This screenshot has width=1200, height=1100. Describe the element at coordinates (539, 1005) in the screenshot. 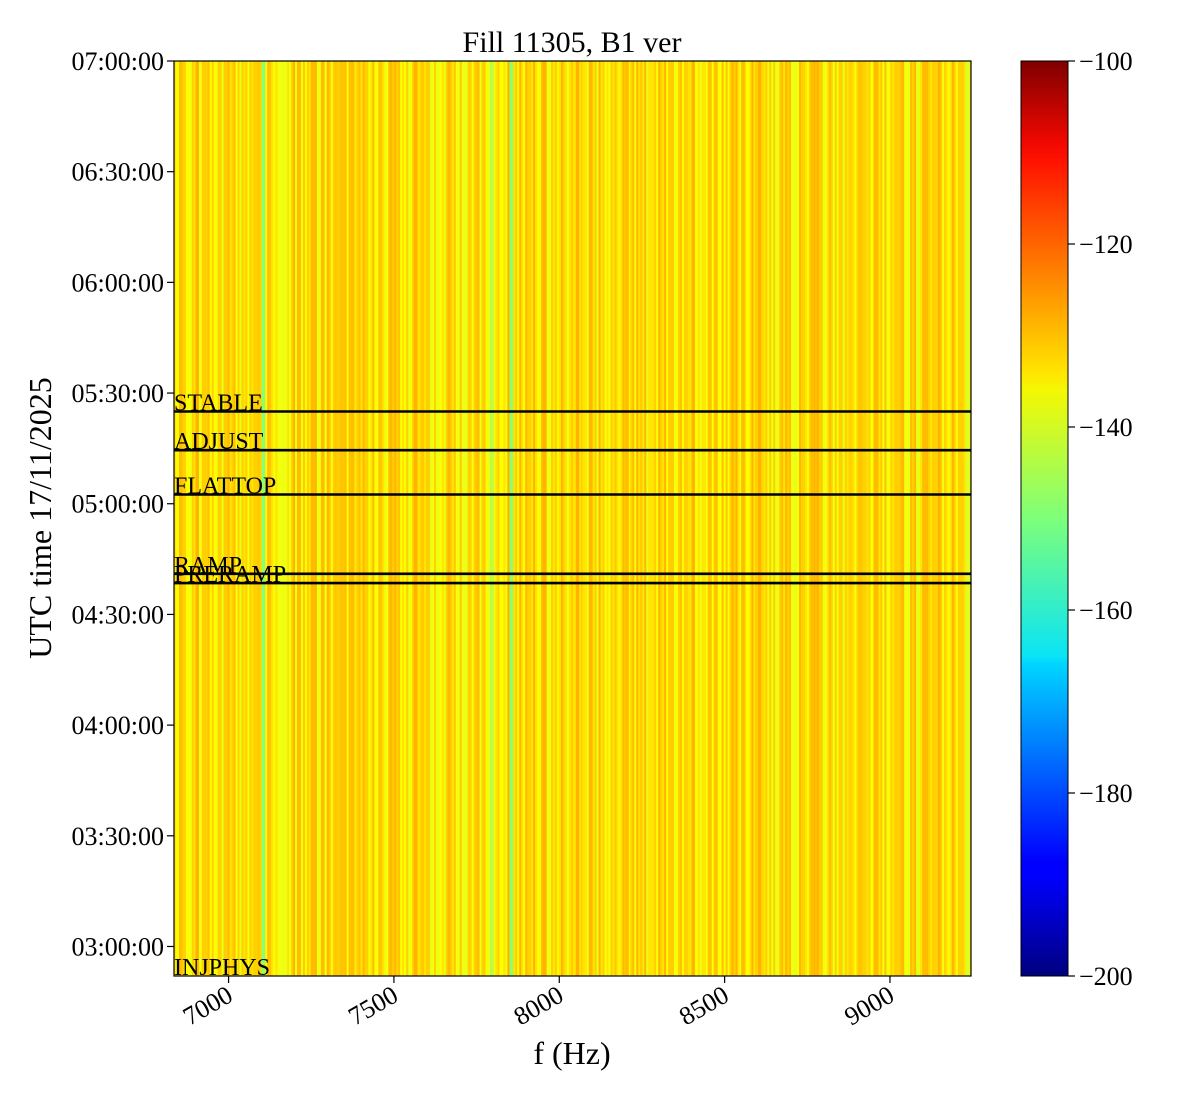

I see `x-tick-label: 8000` at that location.